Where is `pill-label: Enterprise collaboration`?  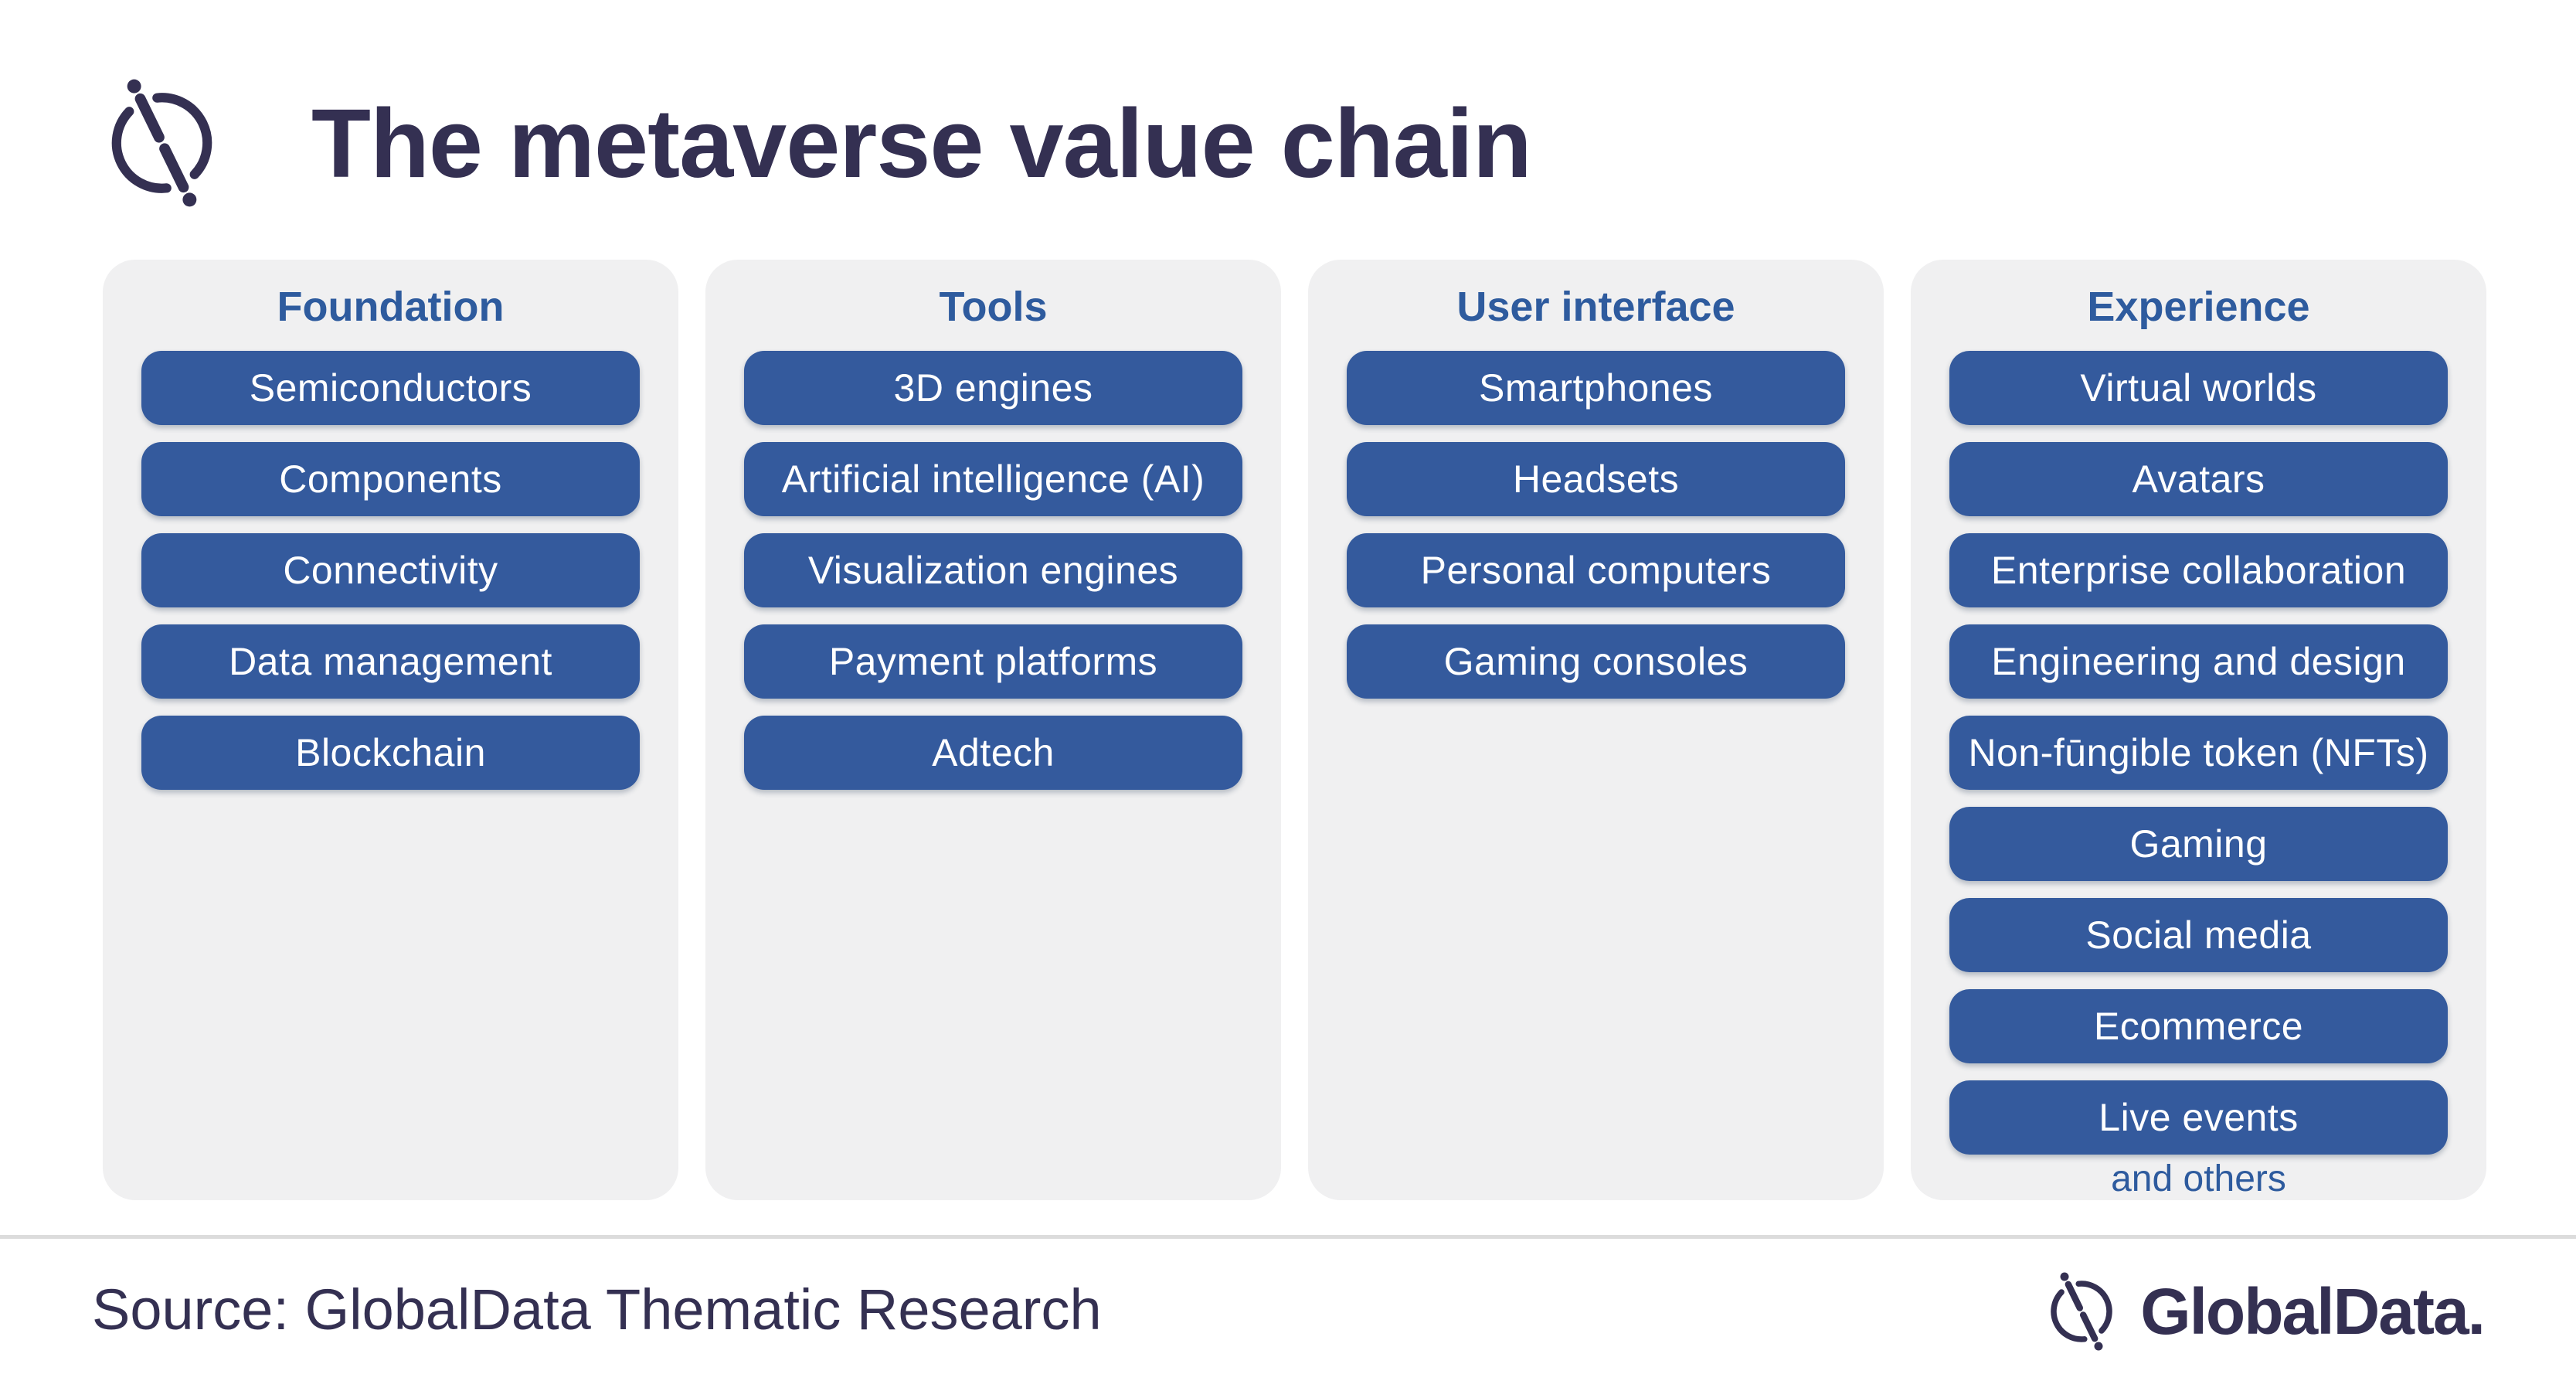
pill-label: Enterprise collaboration is located at coordinates (2198, 571).